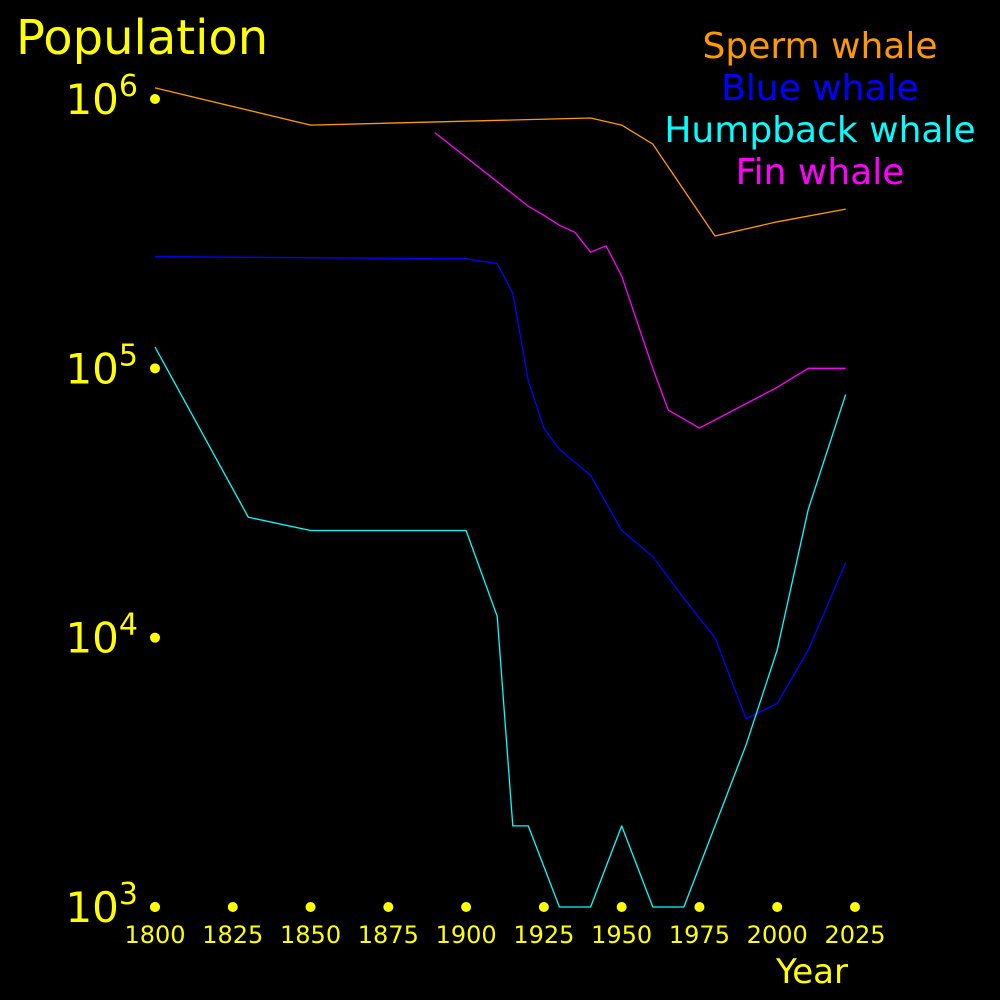 The width and height of the screenshot is (1000, 1000). I want to click on y-tick-exponent: 3, so click(128, 894).